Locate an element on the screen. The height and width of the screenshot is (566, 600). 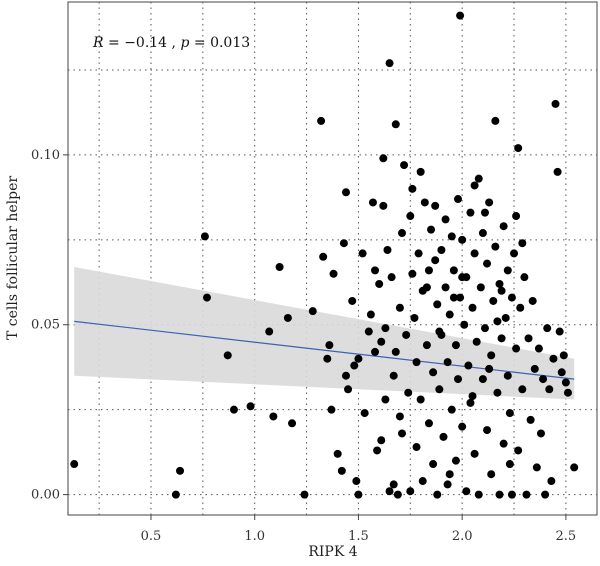
x-tick-label: 2.0 is located at coordinates (462, 536).